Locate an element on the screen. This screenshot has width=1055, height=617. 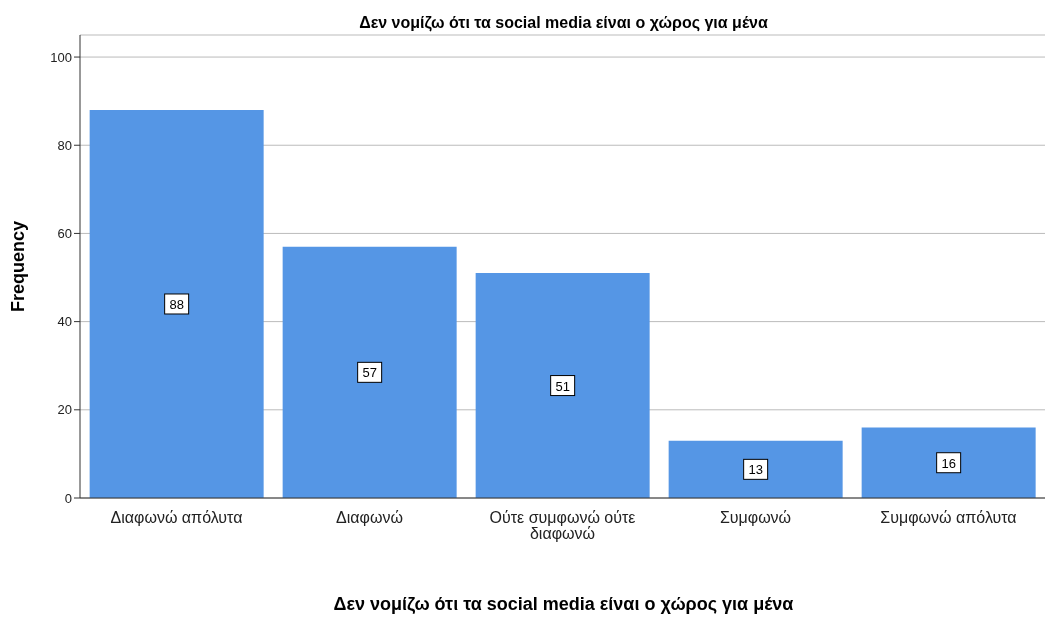
x-tick-label: Ούτε συμφωνώ ούτε διαφωνώ is located at coordinates (562, 526).